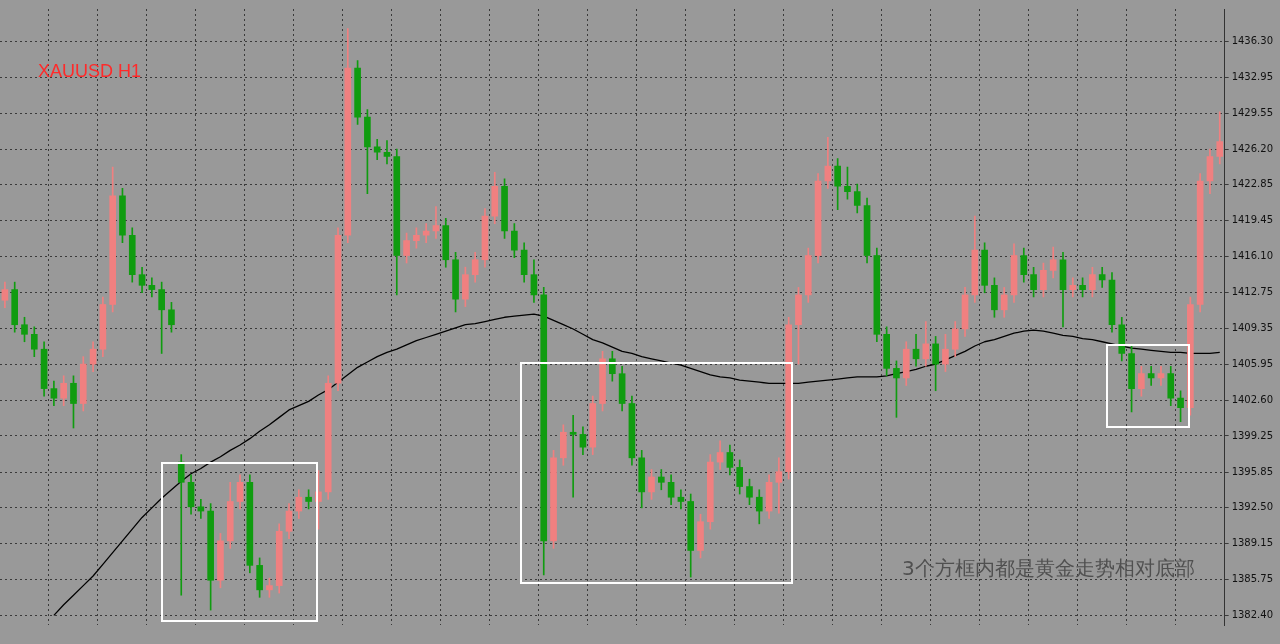  What do you see at coordinates (1252, 615) in the screenshot?
I see `y-tick-label: 1382.40` at bounding box center [1252, 615].